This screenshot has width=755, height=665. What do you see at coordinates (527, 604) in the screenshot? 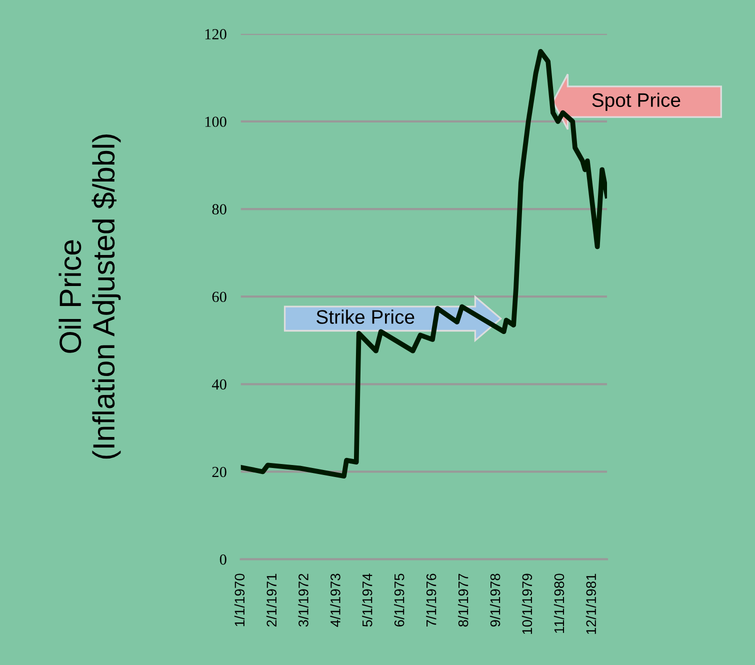
I see `x-tick-label: 10/1/1979` at bounding box center [527, 604].